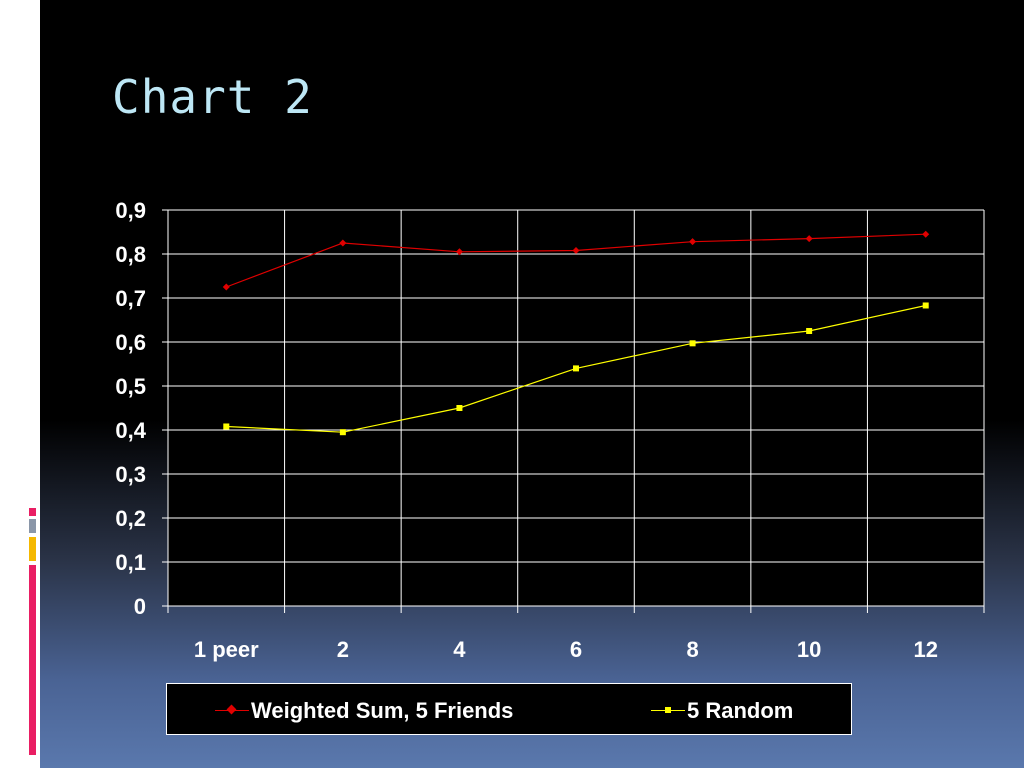 Image resolution: width=1024 pixels, height=768 pixels. I want to click on accent-bar-gold, so click(32, 549).